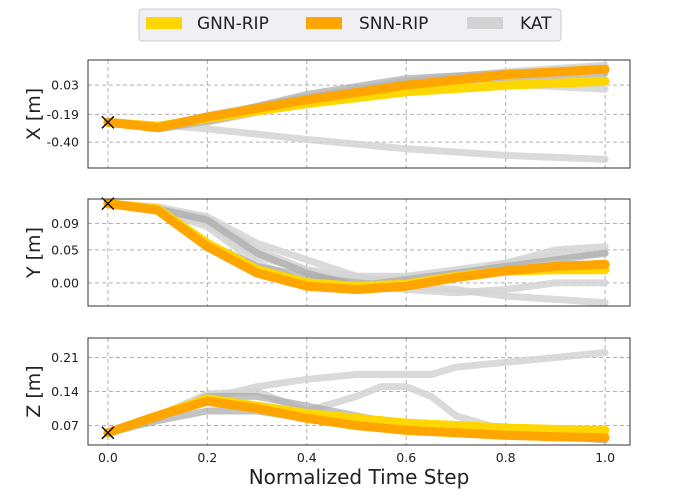 This screenshot has width=700, height=500. What do you see at coordinates (406, 457) in the screenshot?
I see `x-tick-label: 0.6` at bounding box center [406, 457].